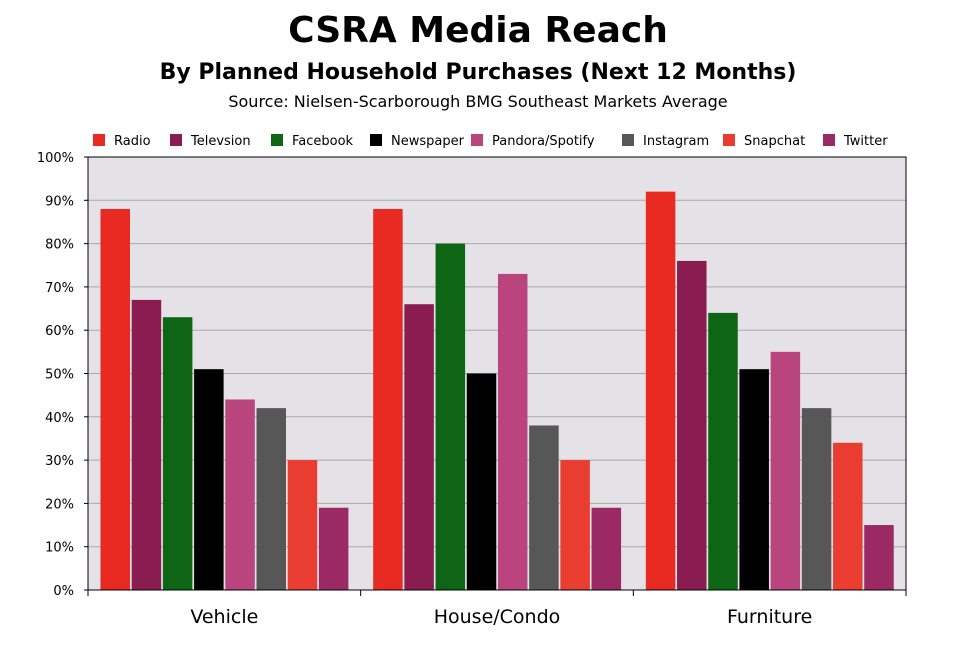  I want to click on legend-label: Newspaper, so click(428, 141).